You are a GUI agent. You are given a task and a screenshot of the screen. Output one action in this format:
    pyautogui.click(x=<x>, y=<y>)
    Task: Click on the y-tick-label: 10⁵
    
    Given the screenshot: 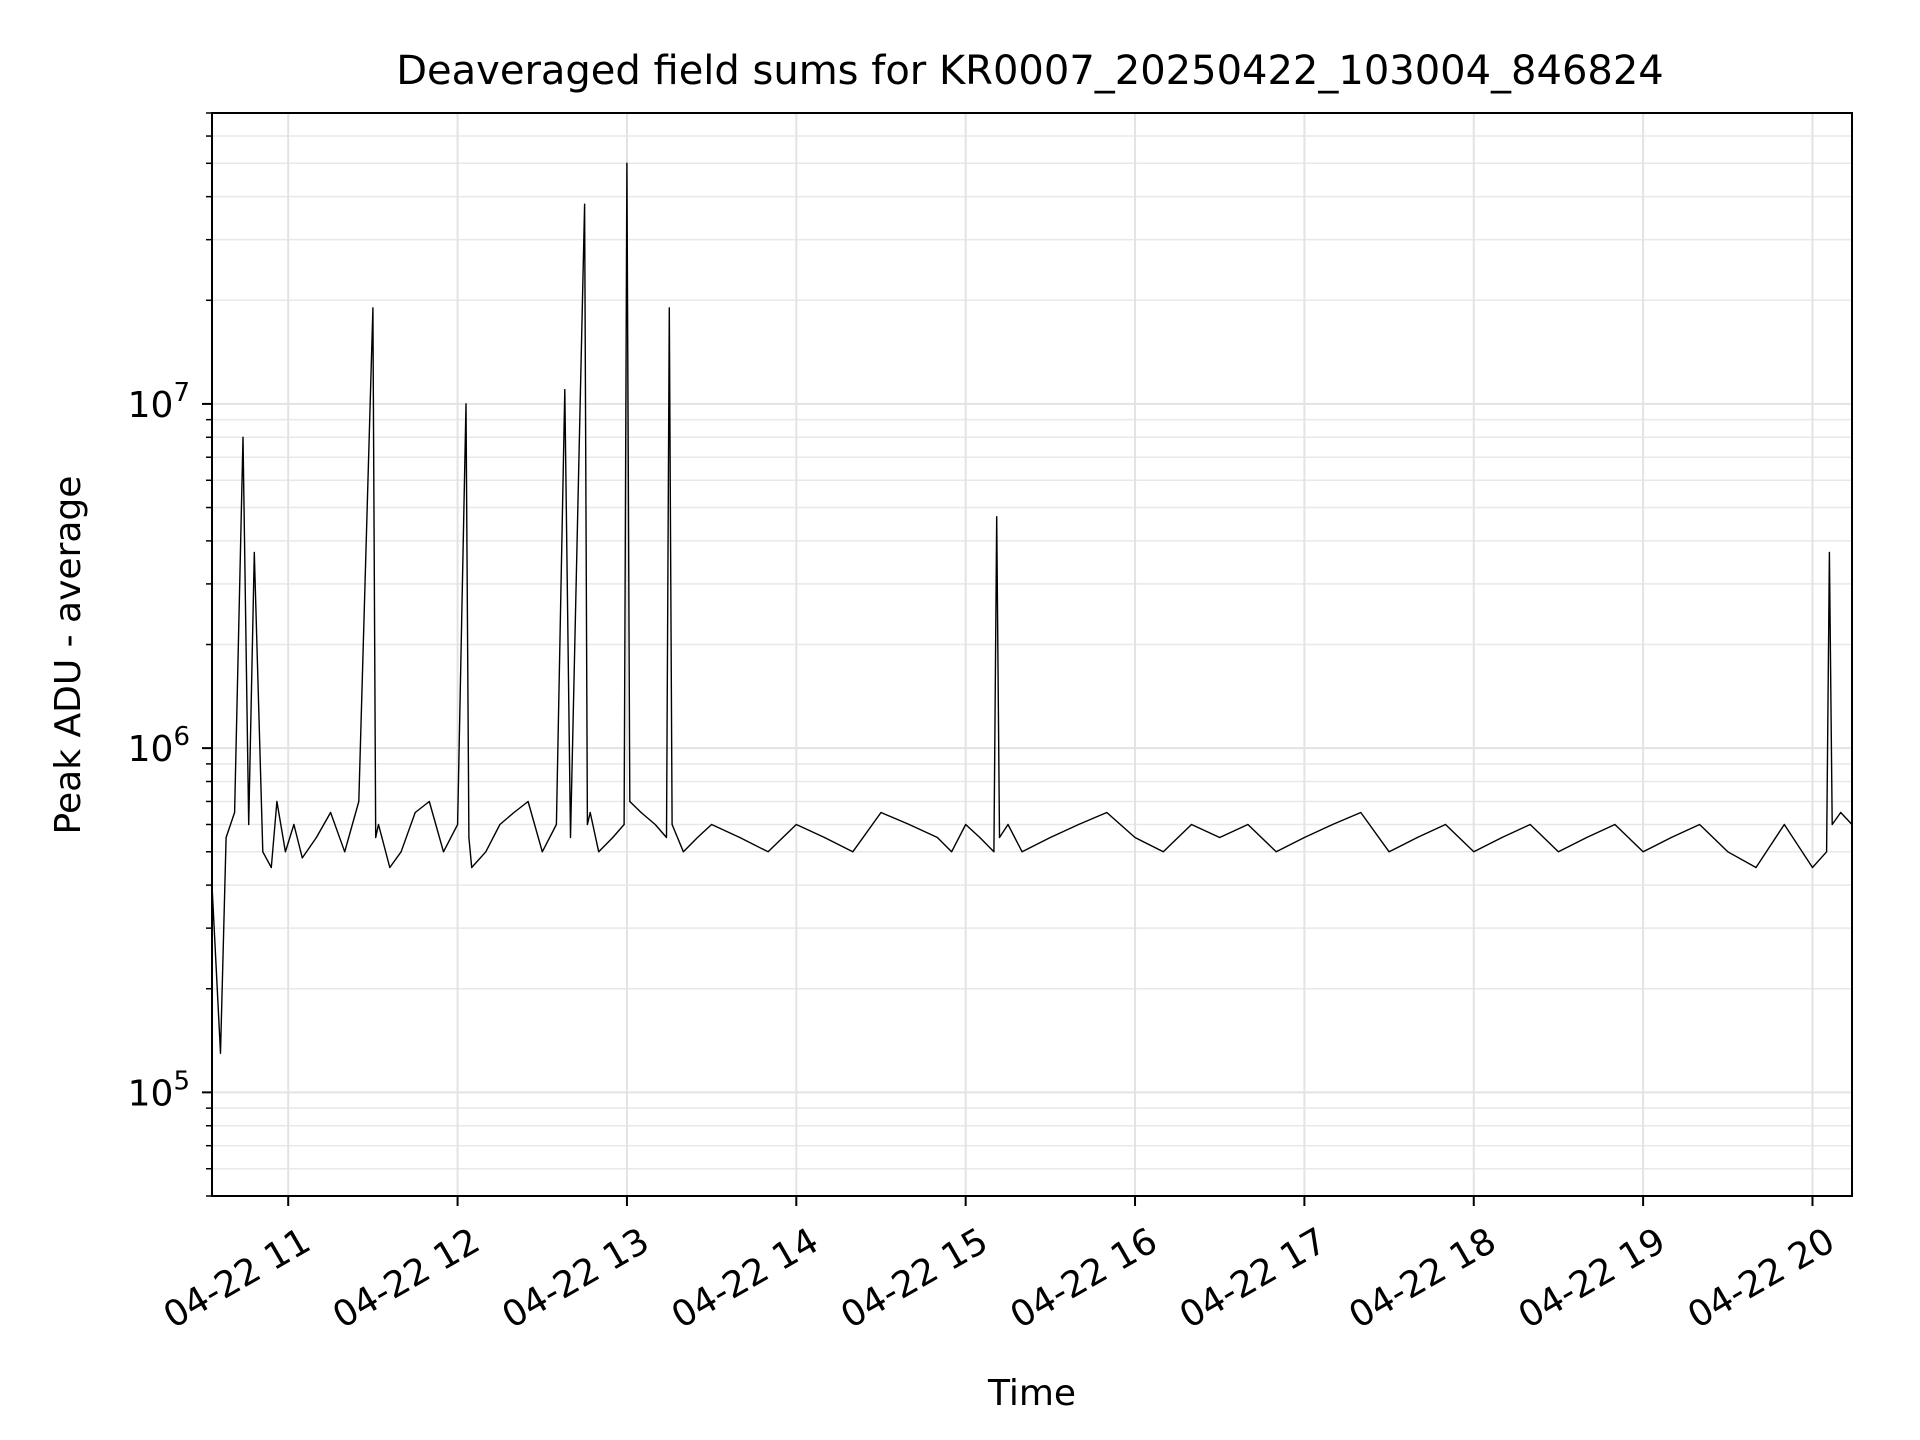 What is the action you would take?
    pyautogui.click(x=159, y=1090)
    